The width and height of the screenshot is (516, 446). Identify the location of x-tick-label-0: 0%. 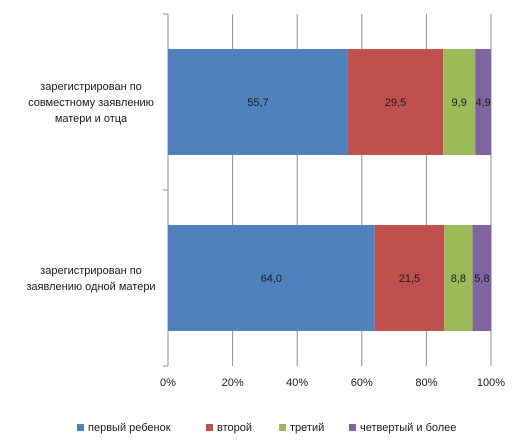
(168, 383).